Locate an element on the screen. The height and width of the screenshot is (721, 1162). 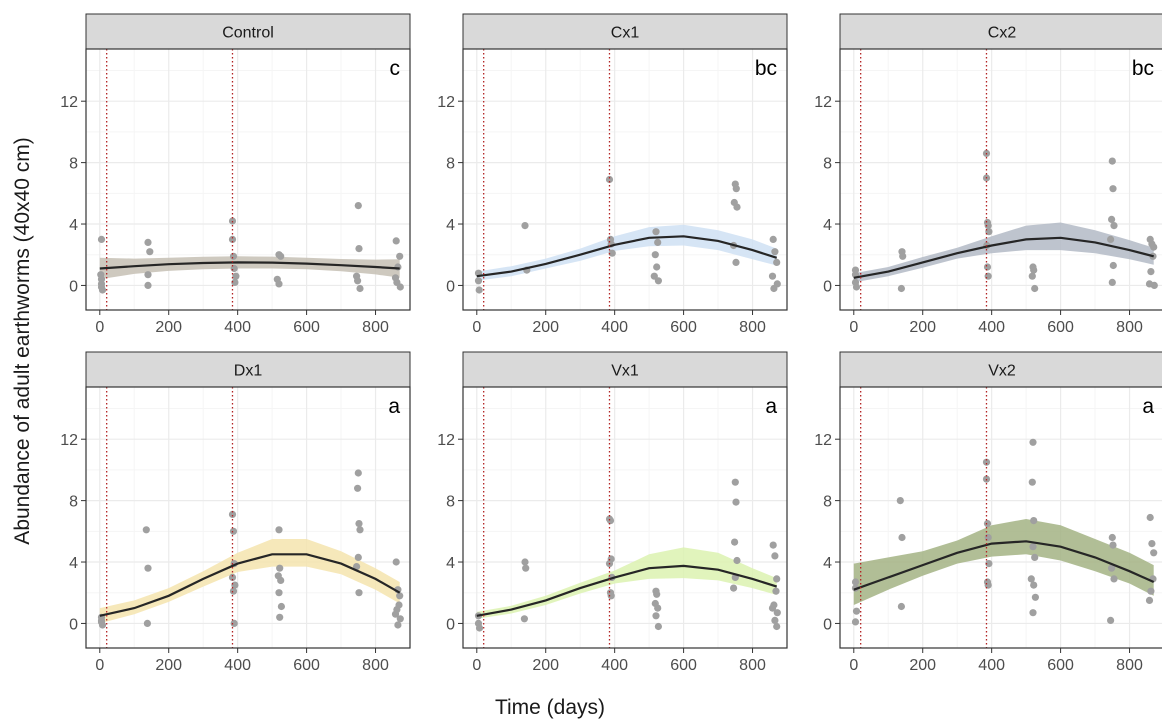
strip-label: Control is located at coordinates (248, 33).